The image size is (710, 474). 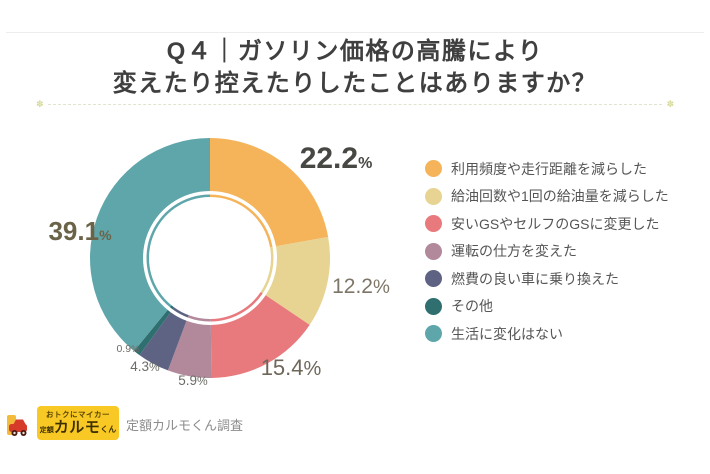 I want to click on slice-percent-label: 5.9%, so click(x=193, y=380).